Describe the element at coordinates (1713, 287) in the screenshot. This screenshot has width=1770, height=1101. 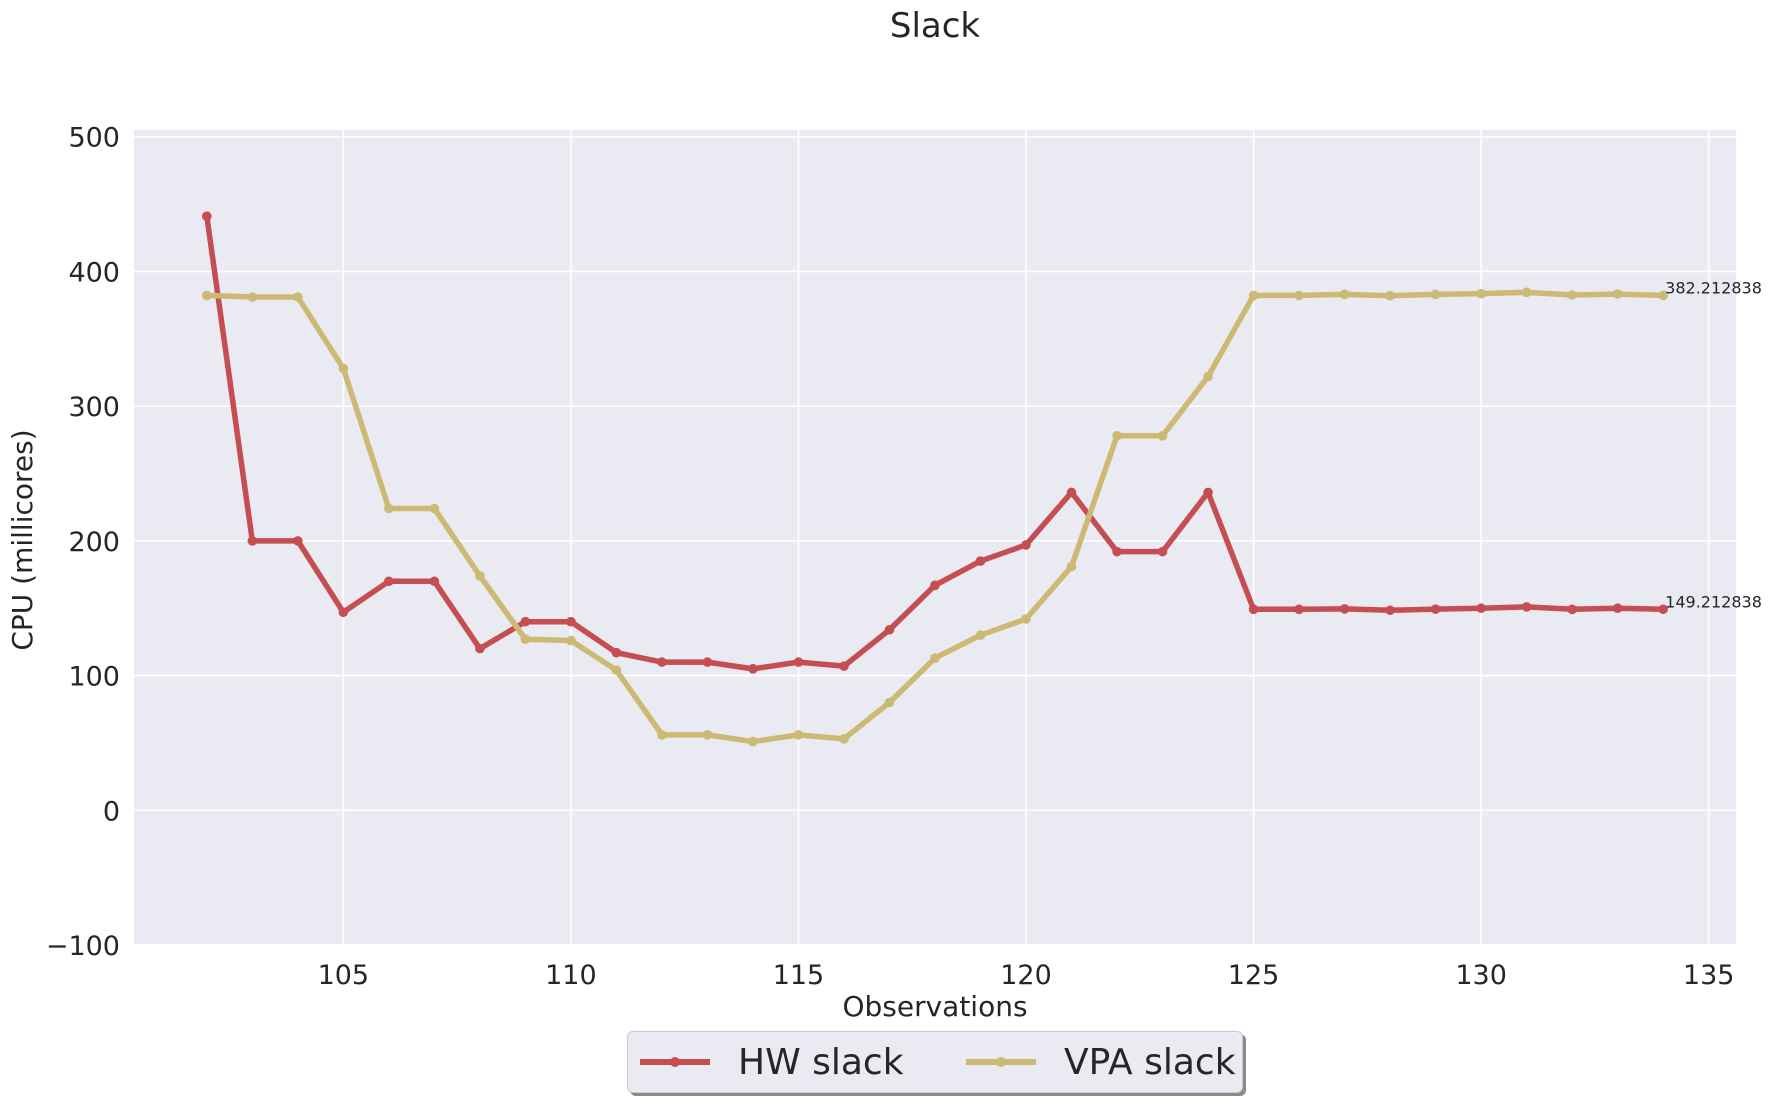
I see `end-value-label-vpa-slack: 382.212838` at that location.